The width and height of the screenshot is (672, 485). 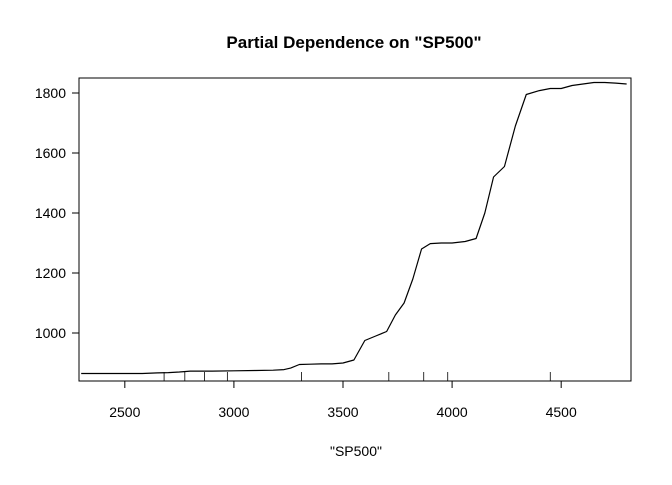 What do you see at coordinates (233, 412) in the screenshot?
I see `x-tick-label: 3000` at bounding box center [233, 412].